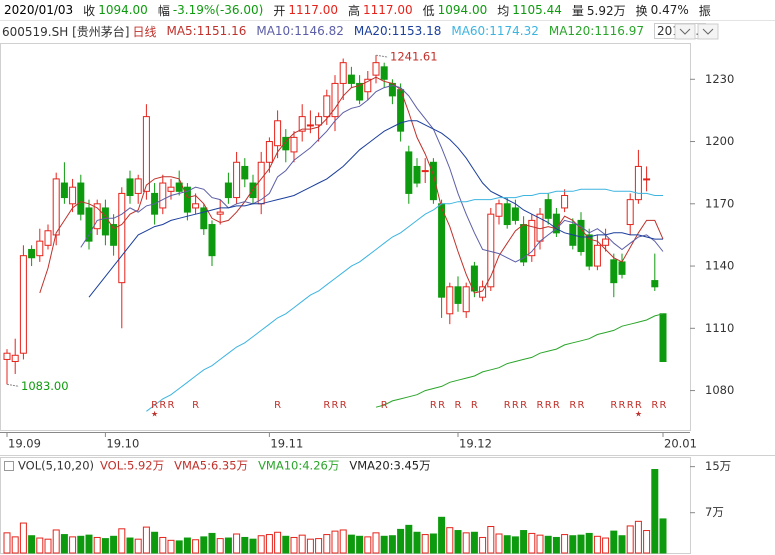 Image resolution: width=775 pixels, height=555 pixels. I want to click on volume-y-tick-label: 7万, so click(714, 512).